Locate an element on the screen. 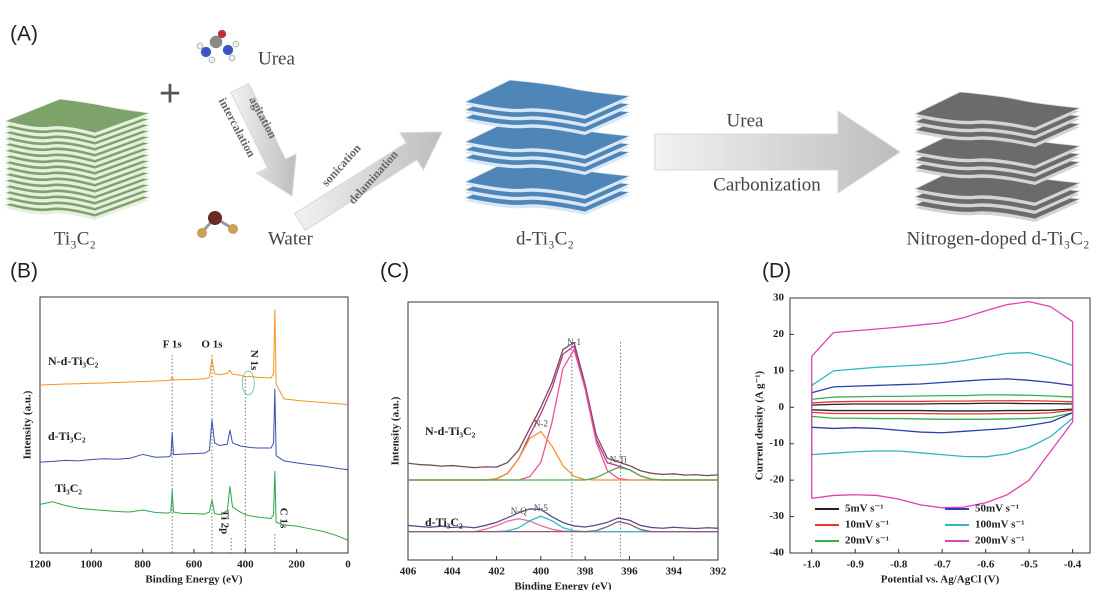  x-tick-label: -0.9 is located at coordinates (856, 565).